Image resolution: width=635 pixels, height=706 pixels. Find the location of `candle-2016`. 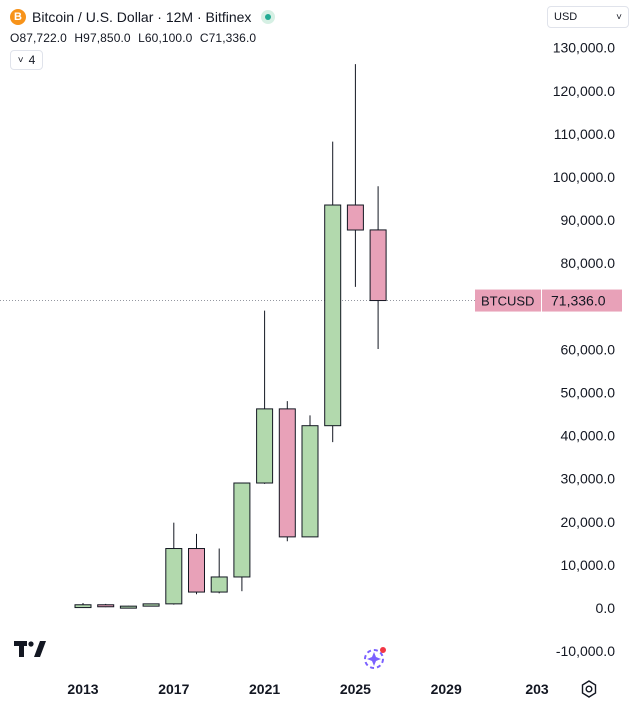

candle-2016 is located at coordinates (151, 605).